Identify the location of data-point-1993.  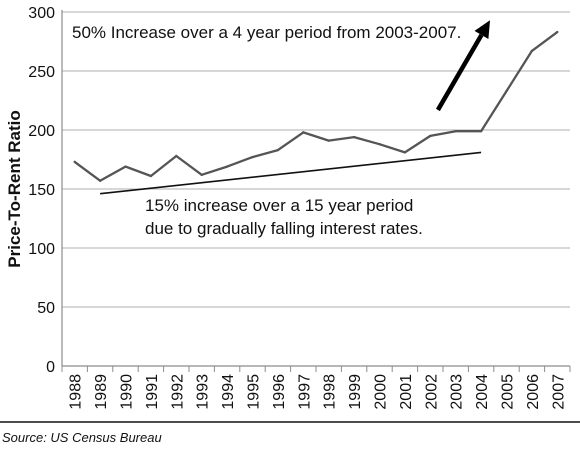
(201, 175).